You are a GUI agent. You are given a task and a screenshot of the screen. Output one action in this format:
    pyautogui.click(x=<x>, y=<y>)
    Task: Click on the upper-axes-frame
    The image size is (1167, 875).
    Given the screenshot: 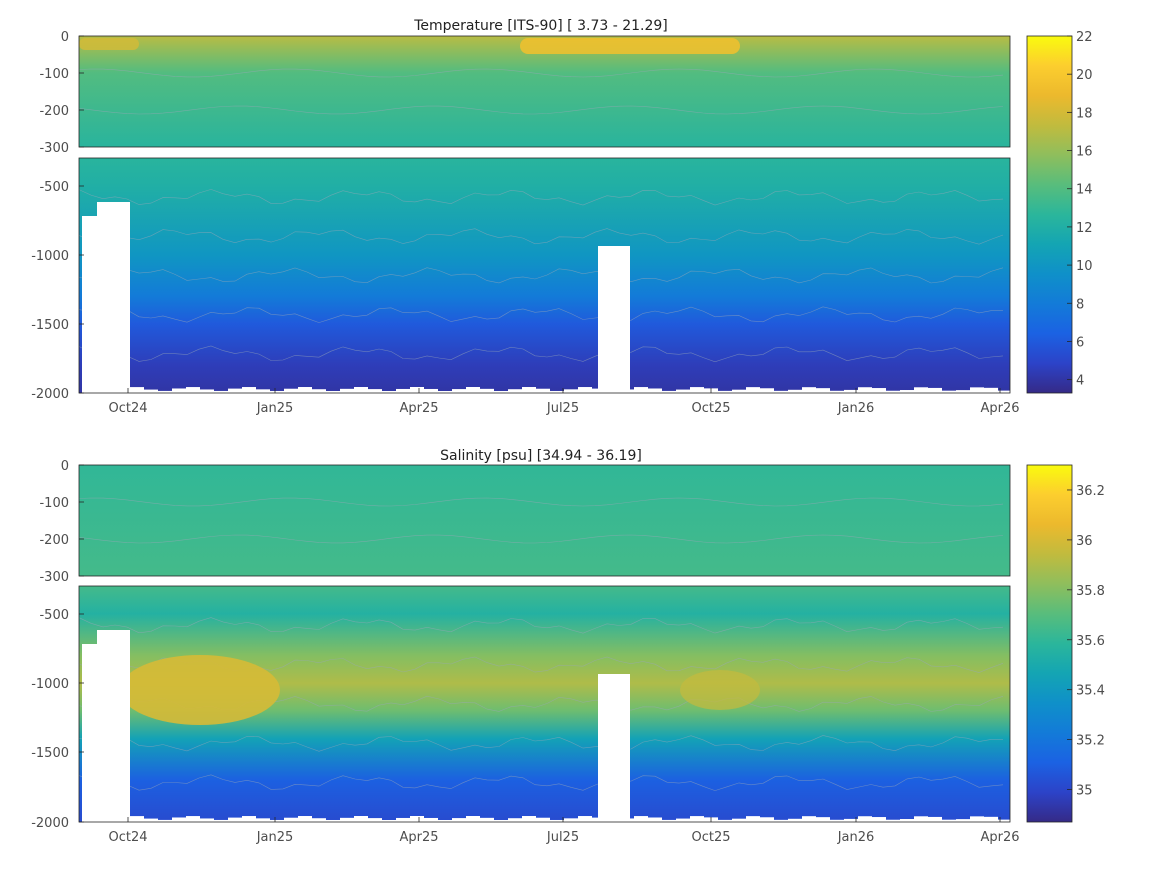 What is the action you would take?
    pyautogui.click(x=544, y=520)
    